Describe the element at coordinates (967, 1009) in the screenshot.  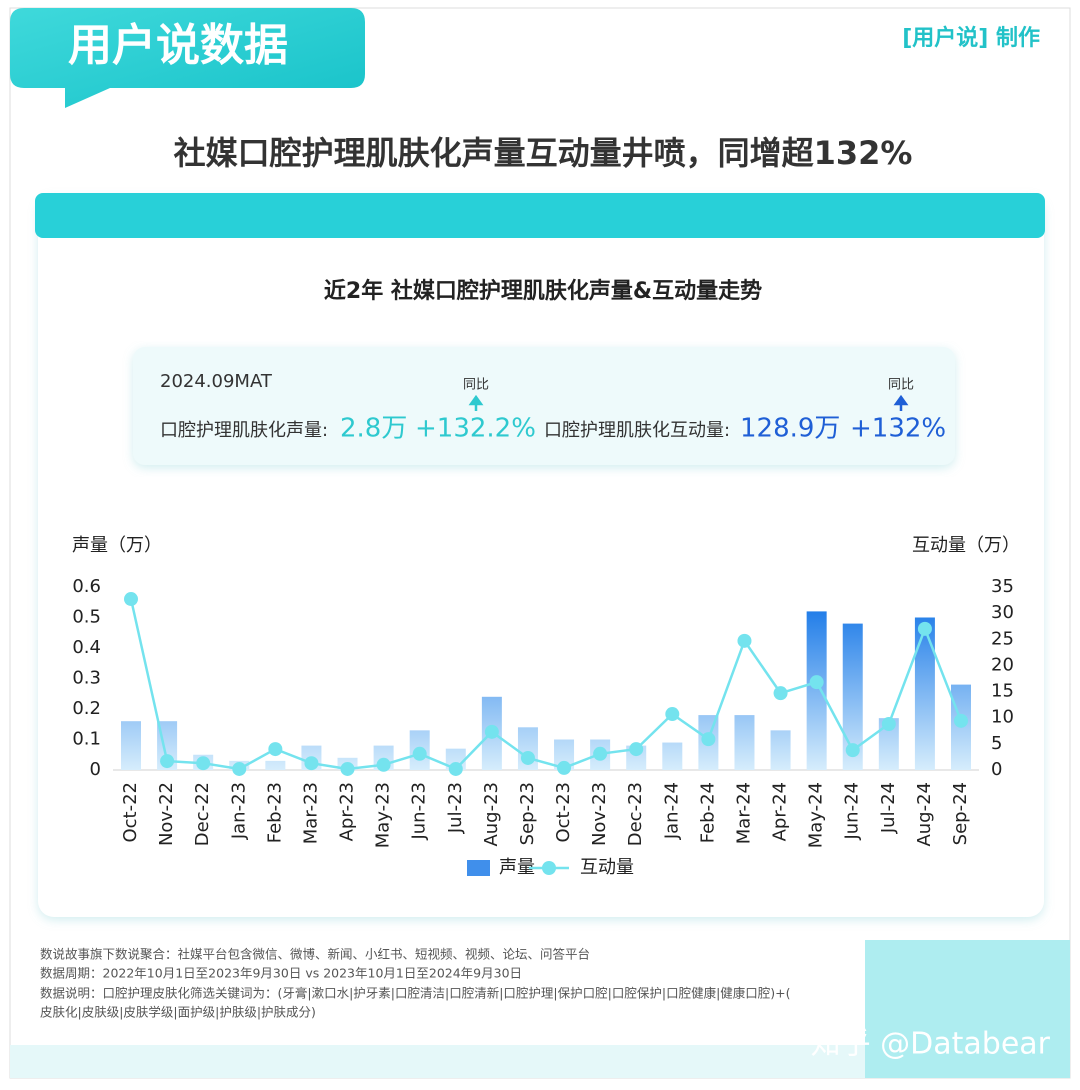
I see `corner-block` at that location.